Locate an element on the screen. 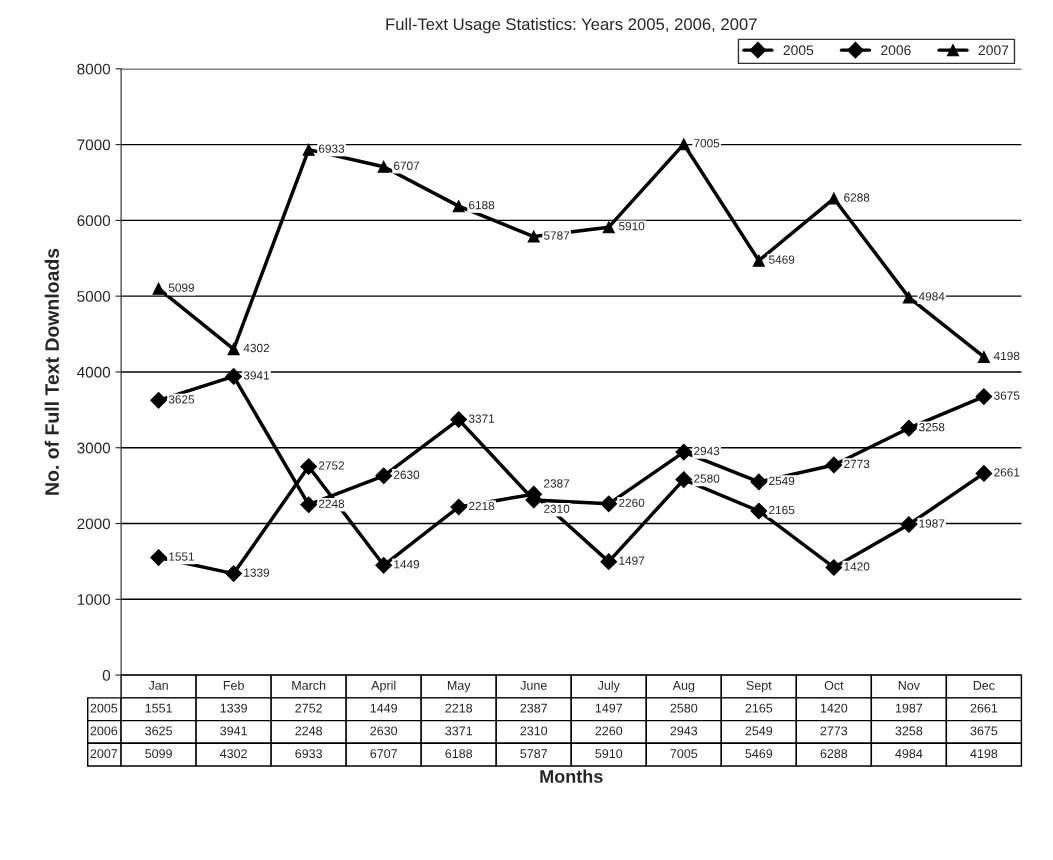  data-label: 6707 is located at coordinates (383, 754).